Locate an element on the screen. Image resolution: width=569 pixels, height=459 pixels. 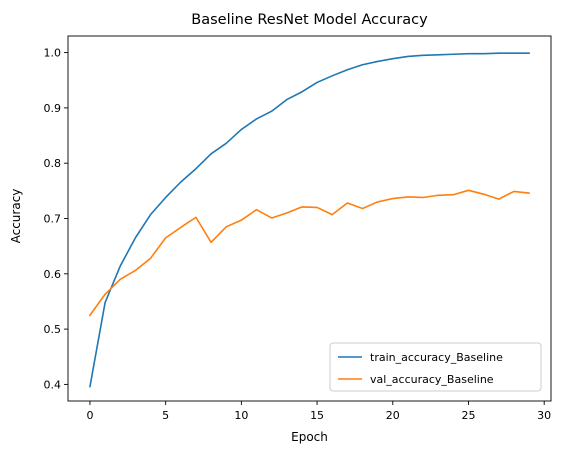
y-tick-label-2: 0.6 is located at coordinates (53, 274).